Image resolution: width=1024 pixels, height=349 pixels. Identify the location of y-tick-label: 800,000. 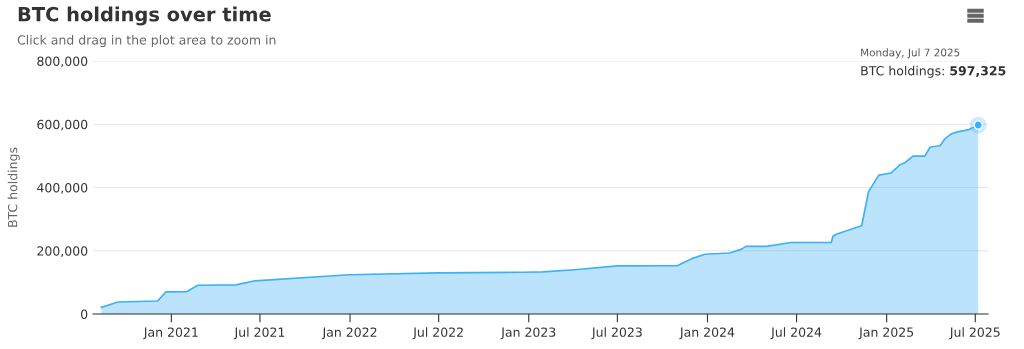
(62, 62).